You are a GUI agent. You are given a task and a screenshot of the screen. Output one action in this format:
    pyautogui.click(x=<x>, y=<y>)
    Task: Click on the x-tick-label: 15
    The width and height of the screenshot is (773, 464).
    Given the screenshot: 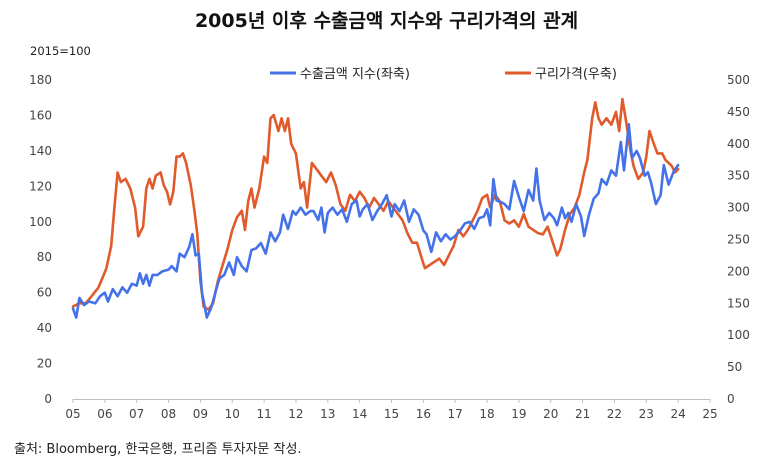 What is the action you would take?
    pyautogui.click(x=391, y=414)
    